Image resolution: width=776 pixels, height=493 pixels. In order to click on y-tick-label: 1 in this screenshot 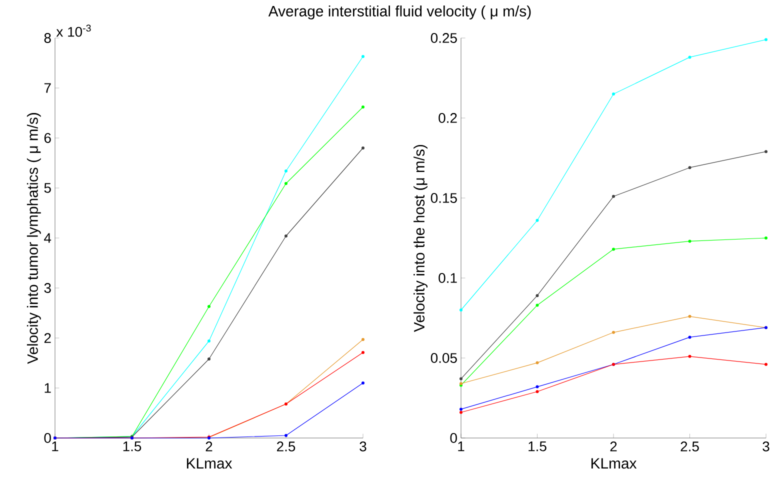, I will do `click(47, 388)`.